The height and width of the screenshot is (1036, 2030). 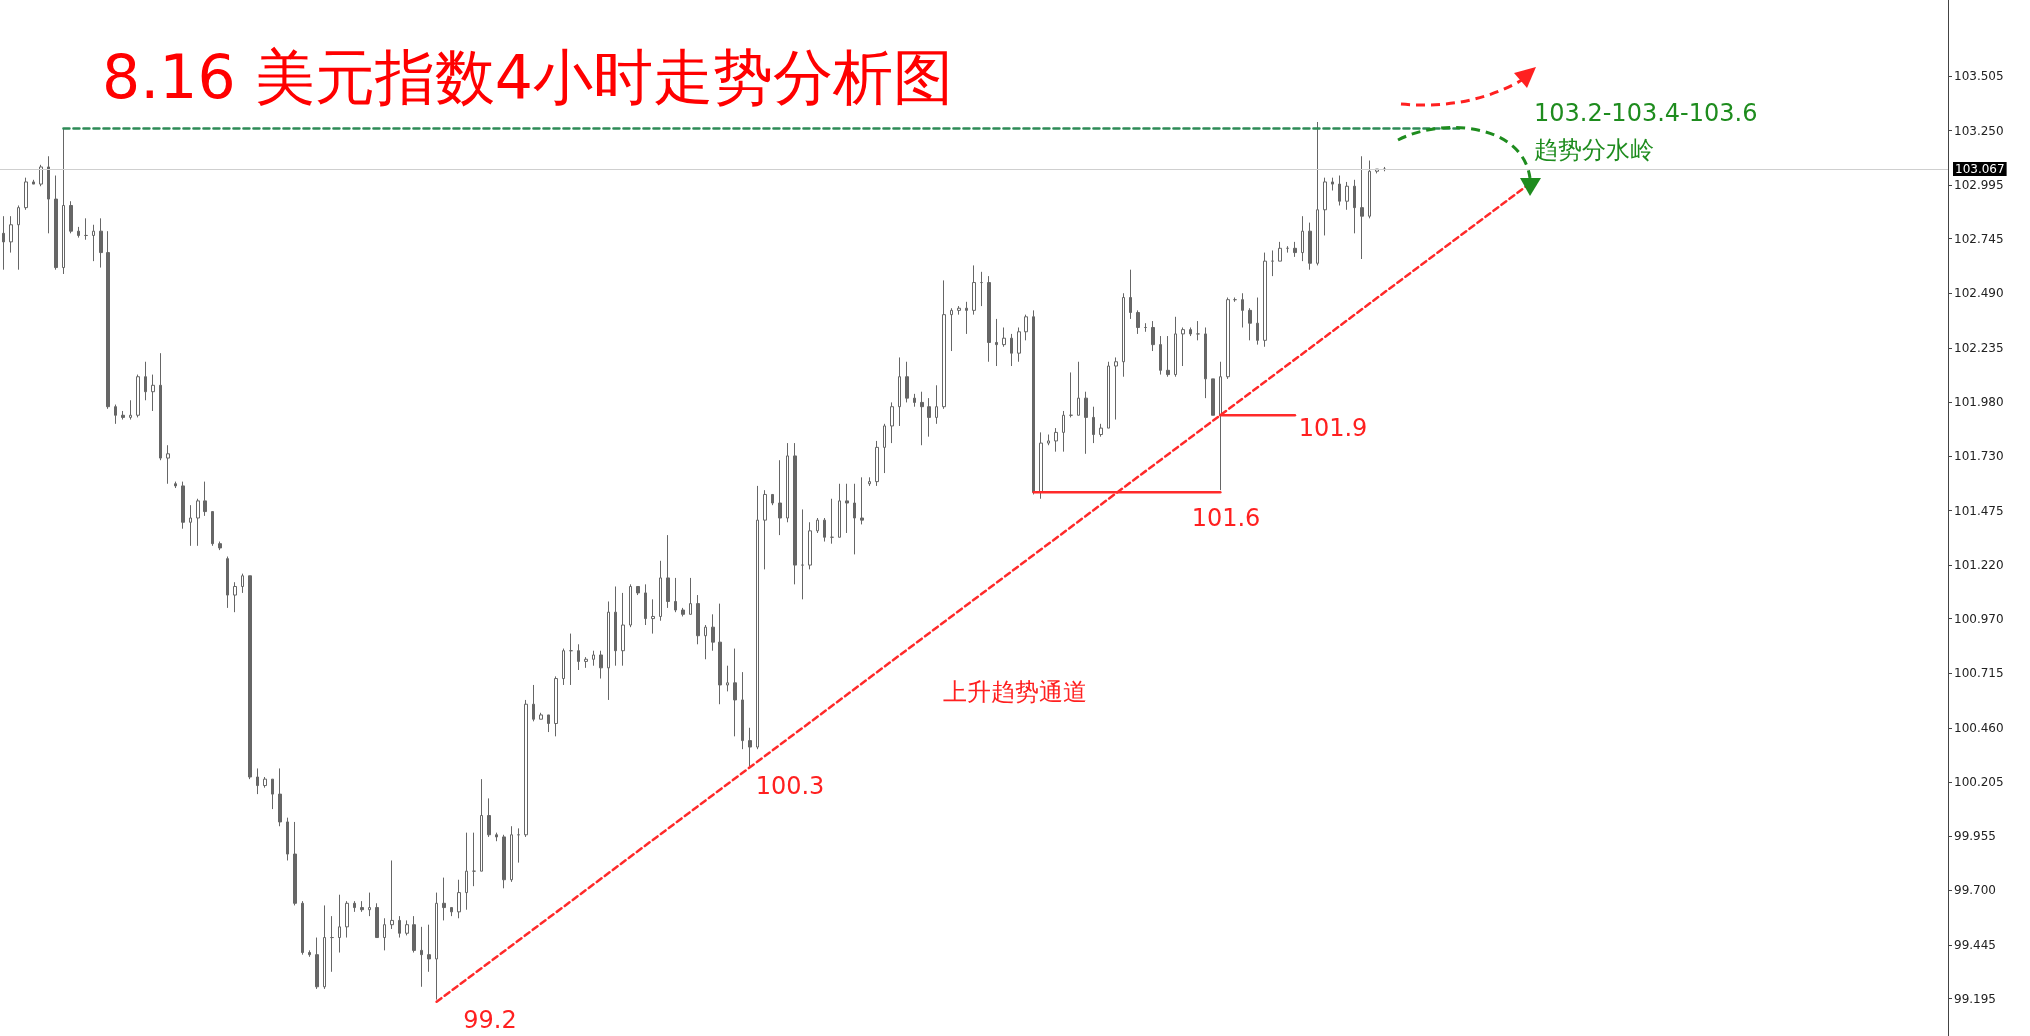 What do you see at coordinates (1979, 402) in the screenshot?
I see `y-tick-label: 101.980` at bounding box center [1979, 402].